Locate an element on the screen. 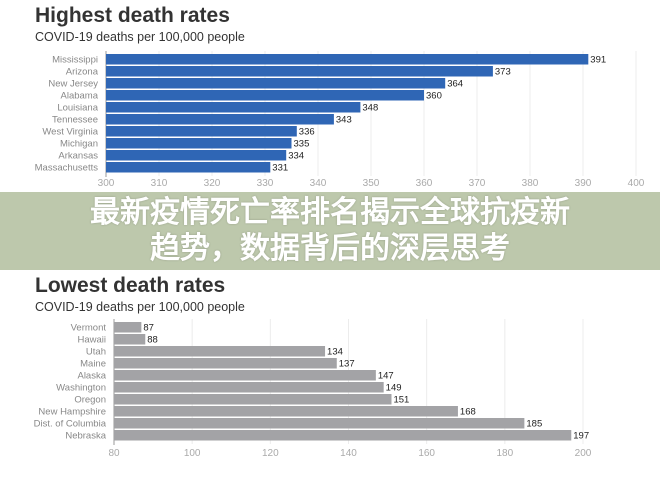  category-label: West Virginia is located at coordinates (70, 132).